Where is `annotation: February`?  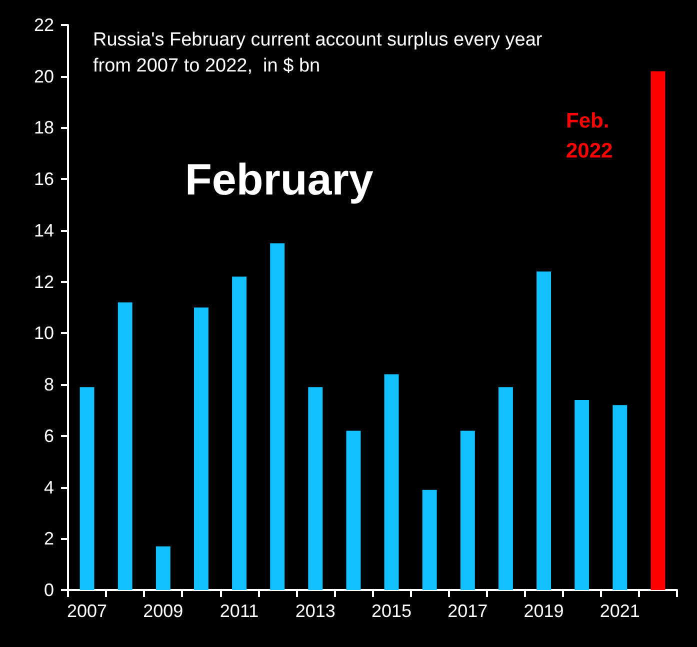 annotation: February is located at coordinates (279, 180).